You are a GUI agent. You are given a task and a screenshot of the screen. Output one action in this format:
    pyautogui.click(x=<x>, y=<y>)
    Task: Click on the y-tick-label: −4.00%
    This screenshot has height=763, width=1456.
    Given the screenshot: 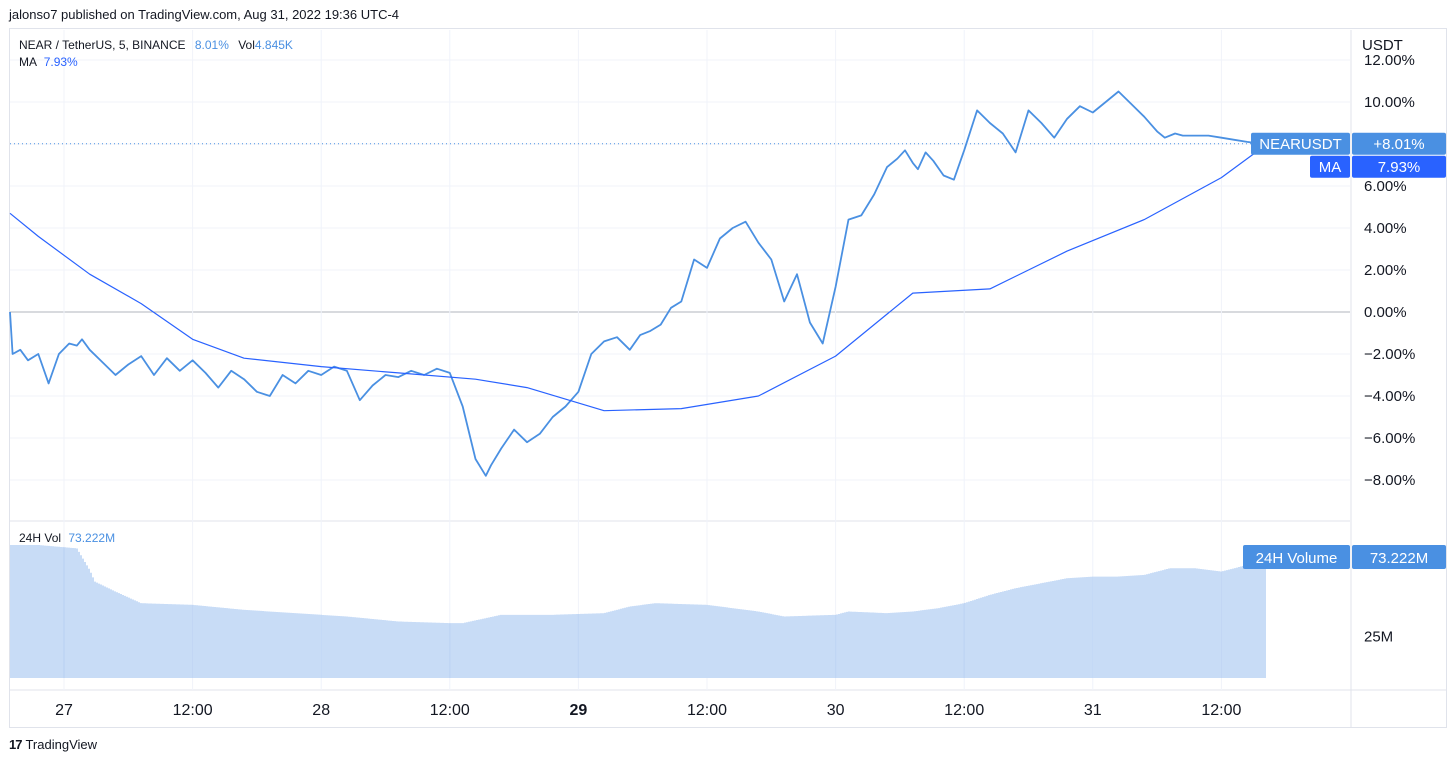 What is the action you would take?
    pyautogui.click(x=1389, y=396)
    